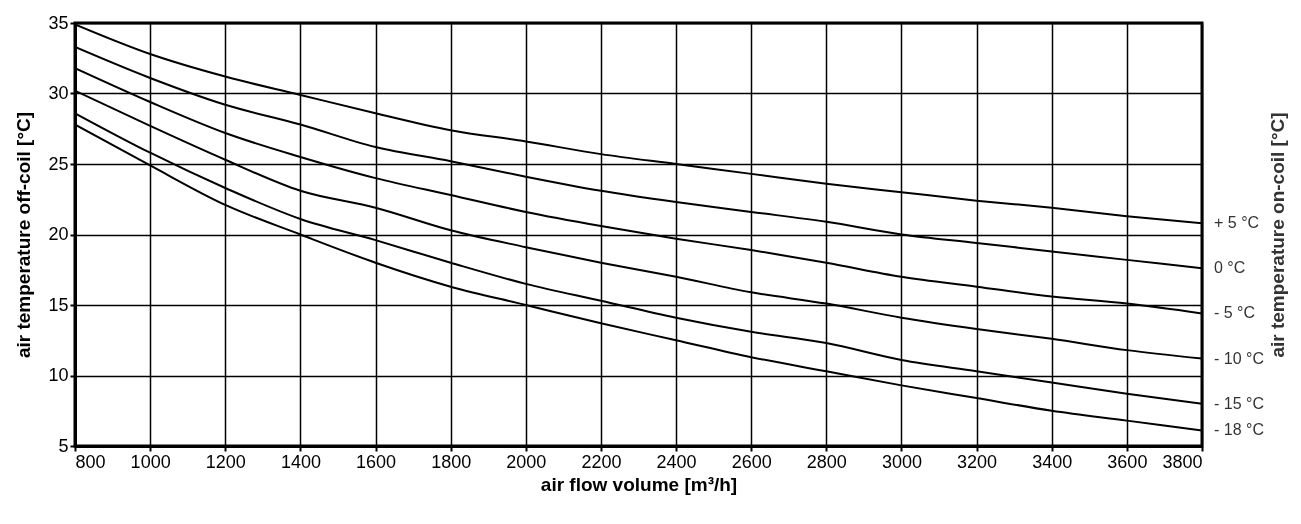 This screenshot has width=1301, height=524. What do you see at coordinates (90, 461) in the screenshot?
I see `x-tick-label: 800` at bounding box center [90, 461].